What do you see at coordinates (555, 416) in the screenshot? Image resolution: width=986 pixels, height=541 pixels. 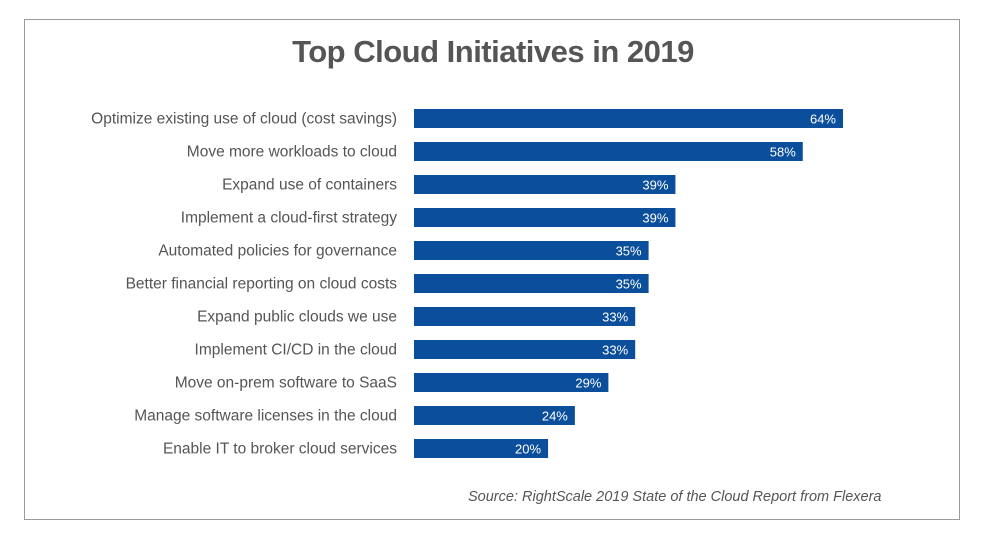 I see `value-label: 24%` at bounding box center [555, 416].